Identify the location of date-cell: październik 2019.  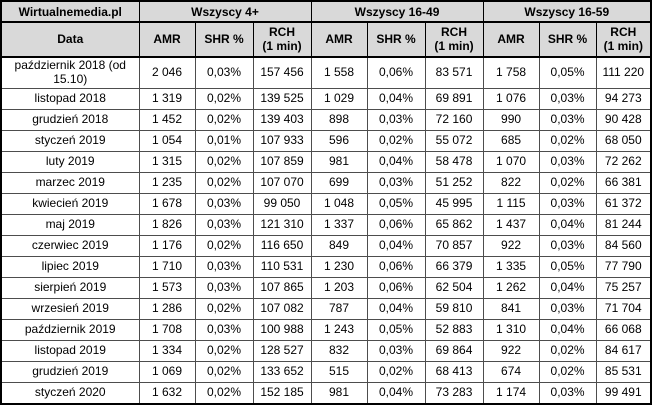
(70, 329).